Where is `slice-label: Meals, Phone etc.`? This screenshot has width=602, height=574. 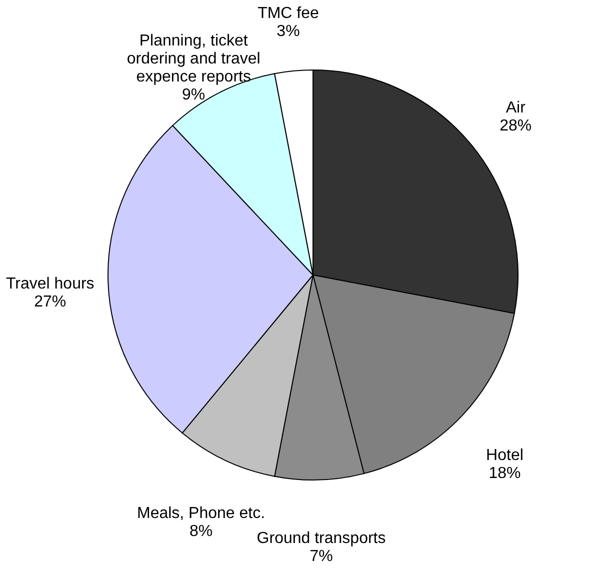 slice-label: Meals, Phone etc. is located at coordinates (201, 513).